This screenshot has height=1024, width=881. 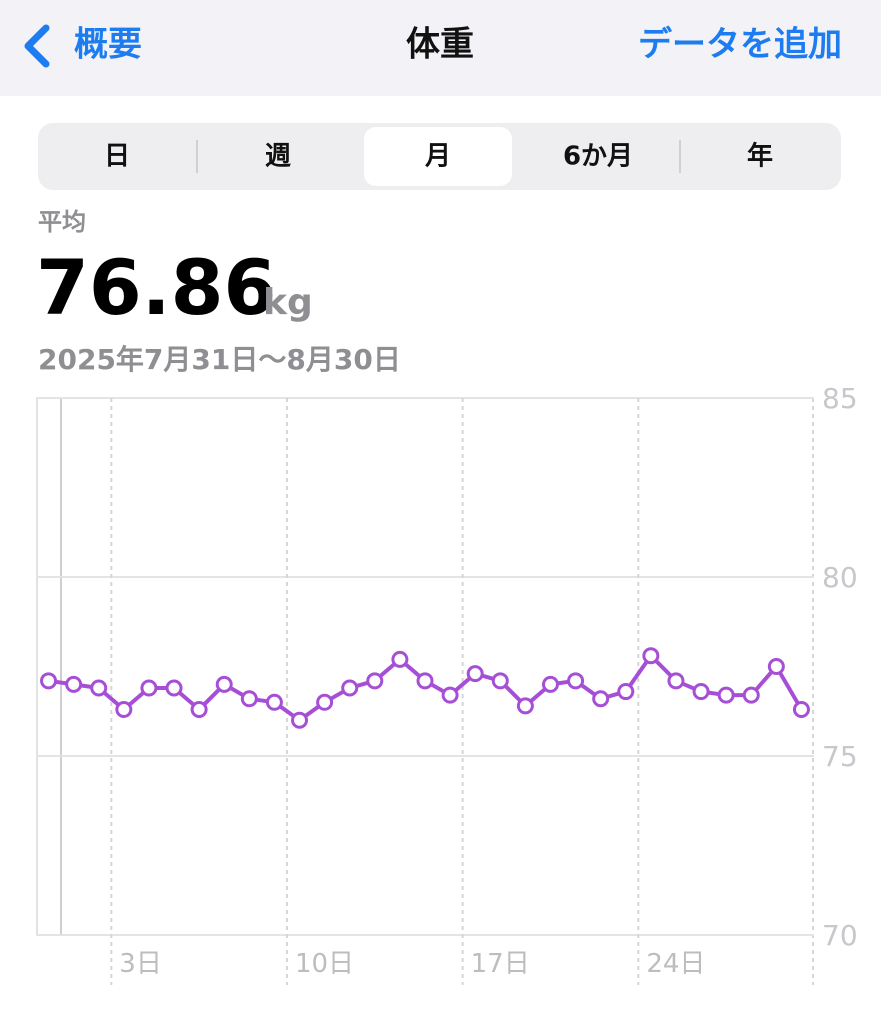 What do you see at coordinates (324, 964) in the screenshot?
I see `x-tick-label: 10日` at bounding box center [324, 964].